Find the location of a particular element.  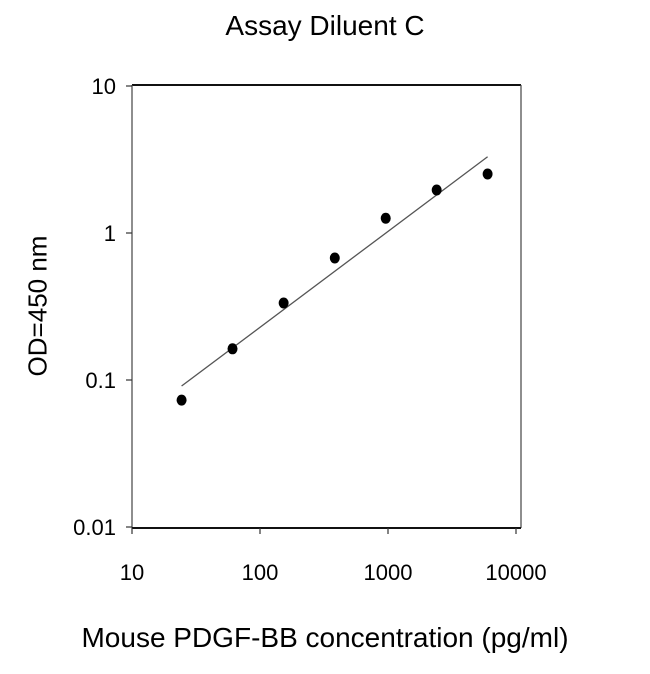

x-tick-label: 10000 is located at coordinates (515, 572).